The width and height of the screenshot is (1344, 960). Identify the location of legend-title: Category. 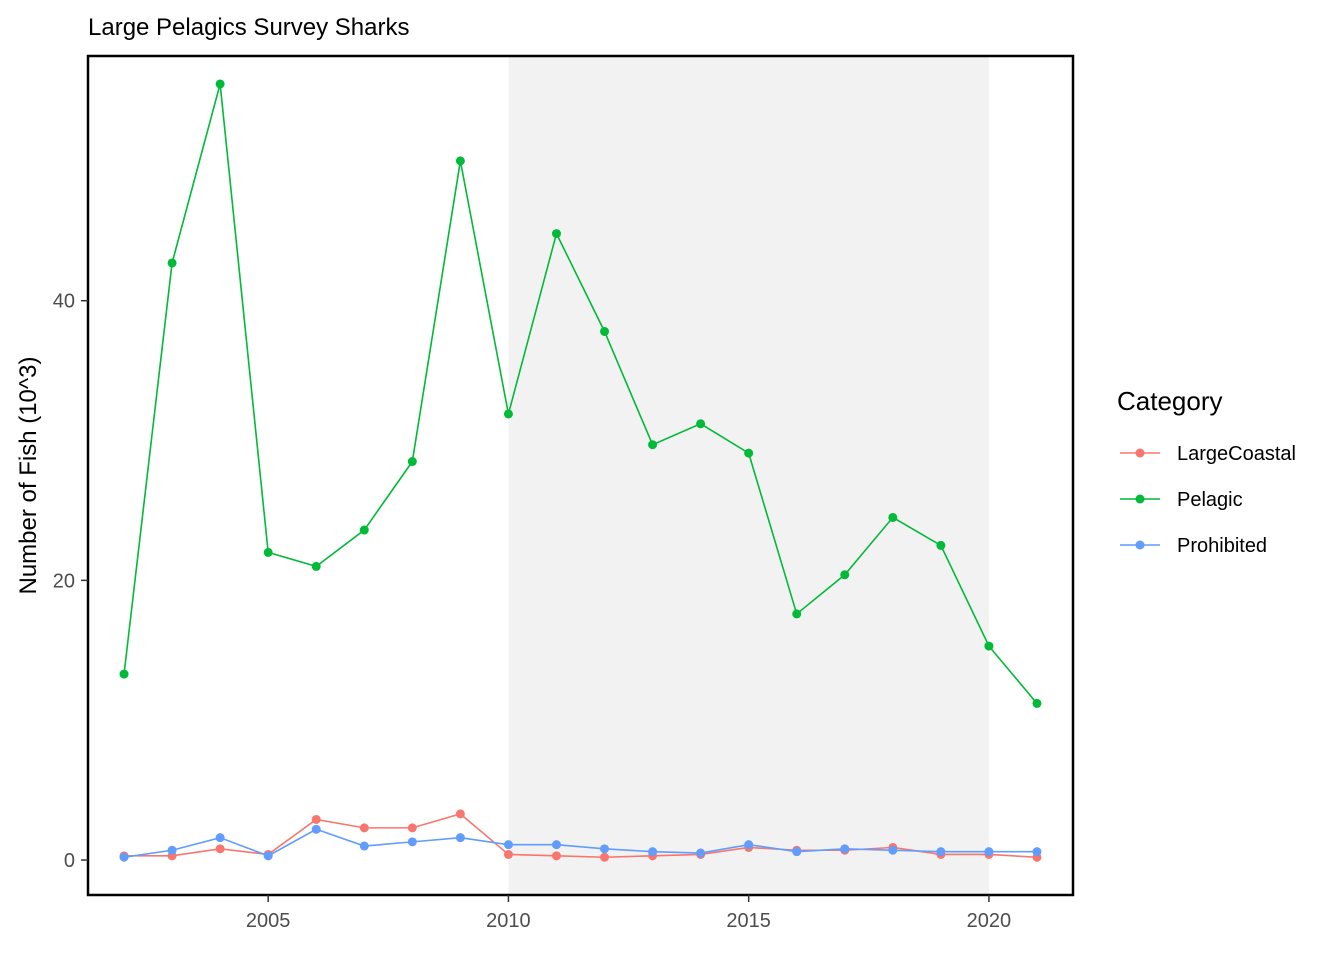
(1170, 401).